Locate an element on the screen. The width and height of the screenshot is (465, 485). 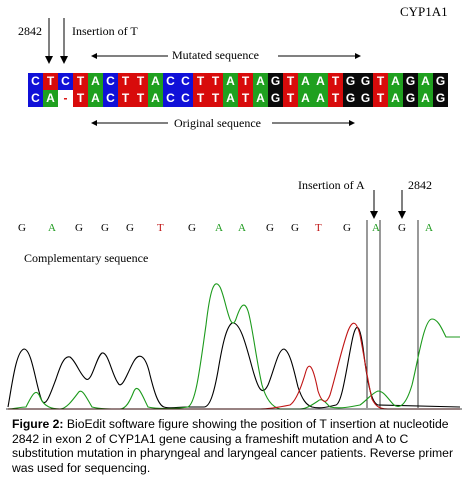
top-insertion-label: Insertion of T is located at coordinates (105, 31).